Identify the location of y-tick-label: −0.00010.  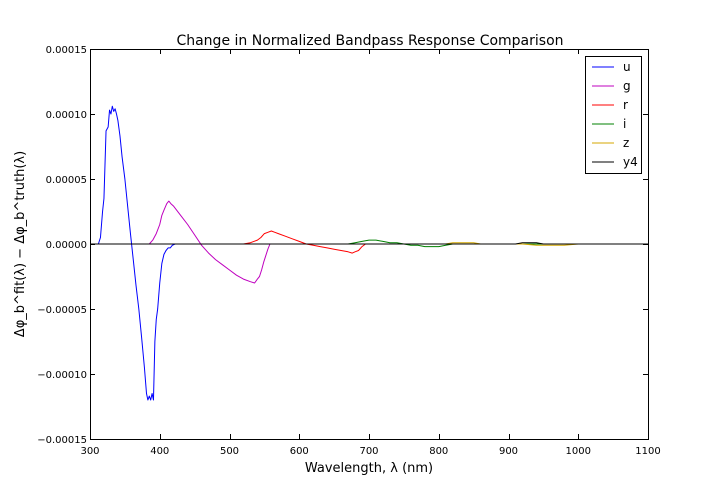
(62, 375).